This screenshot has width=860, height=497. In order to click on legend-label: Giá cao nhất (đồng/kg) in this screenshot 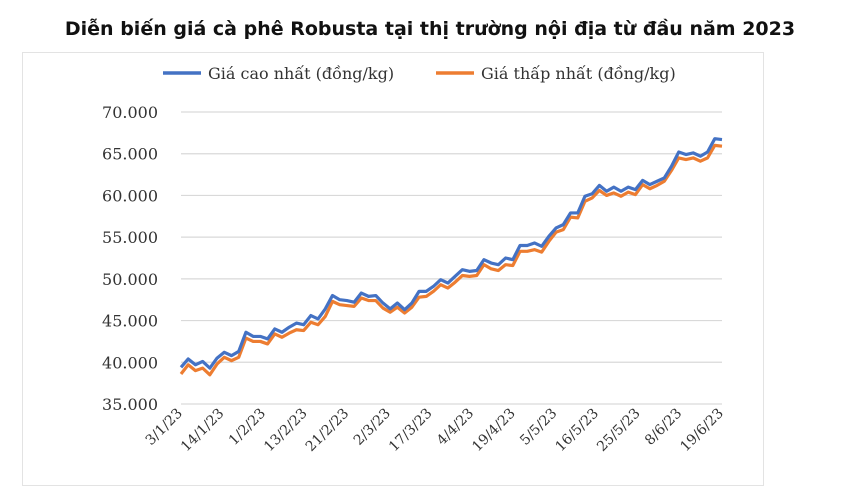, I will do `click(301, 73)`.